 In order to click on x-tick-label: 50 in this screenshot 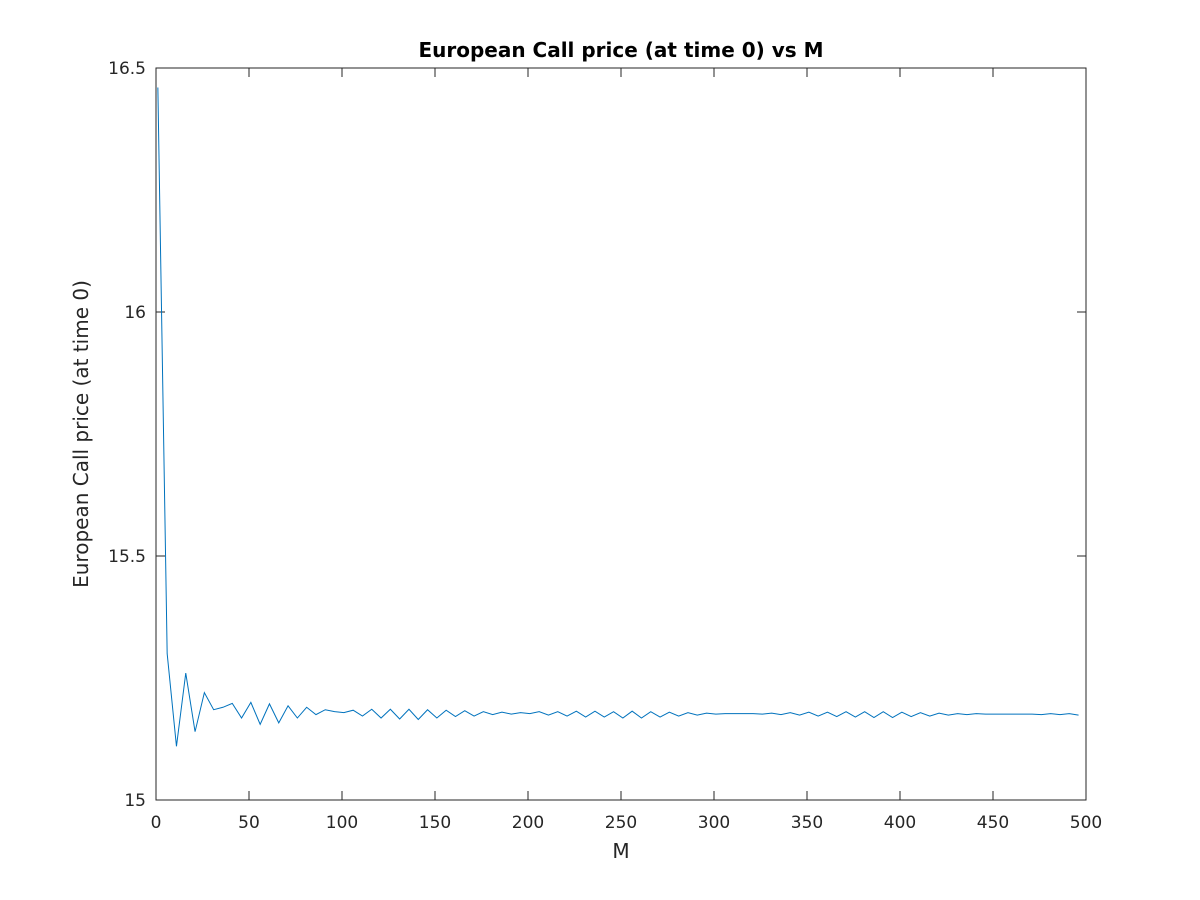, I will do `click(249, 823)`.